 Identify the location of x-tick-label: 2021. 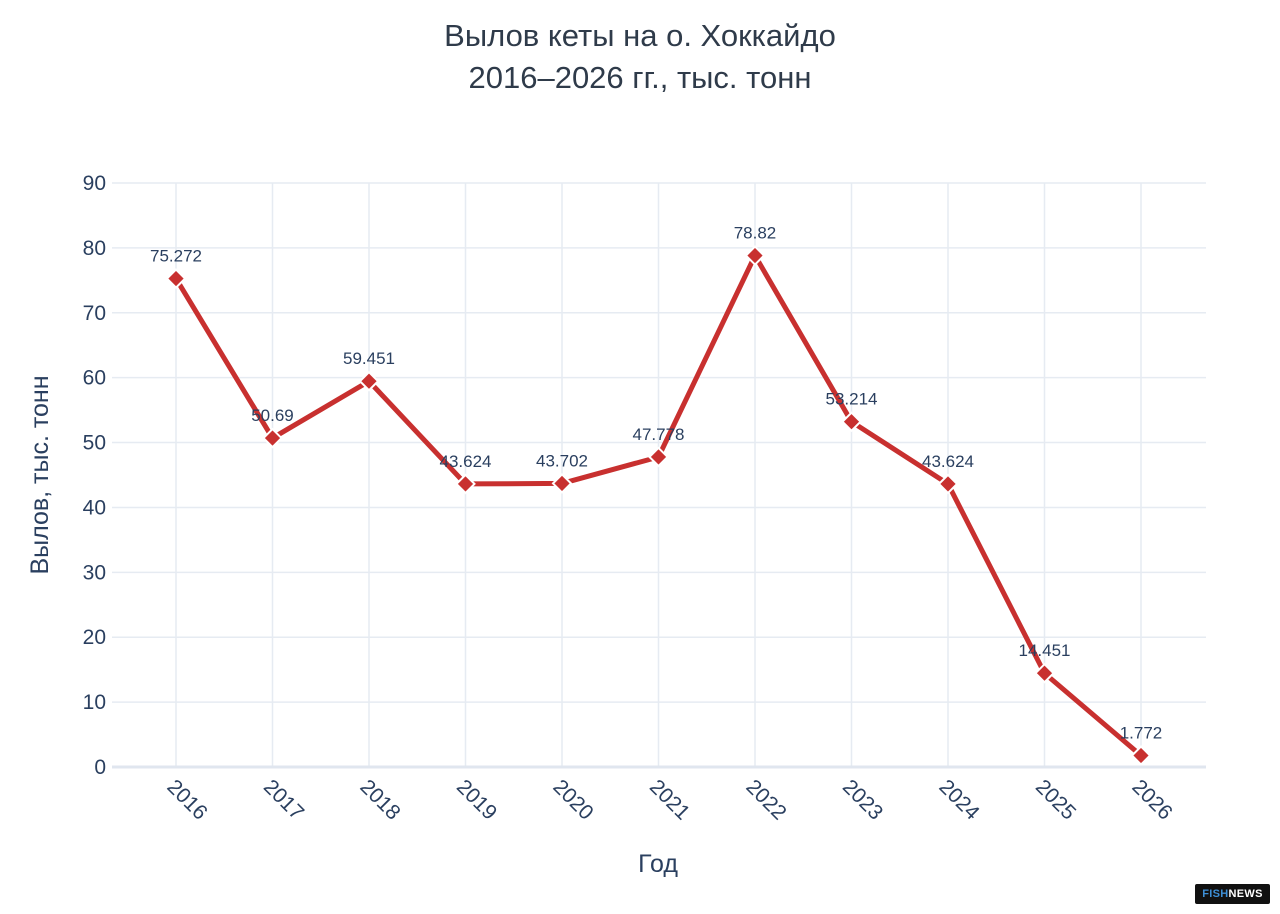
(669, 799).